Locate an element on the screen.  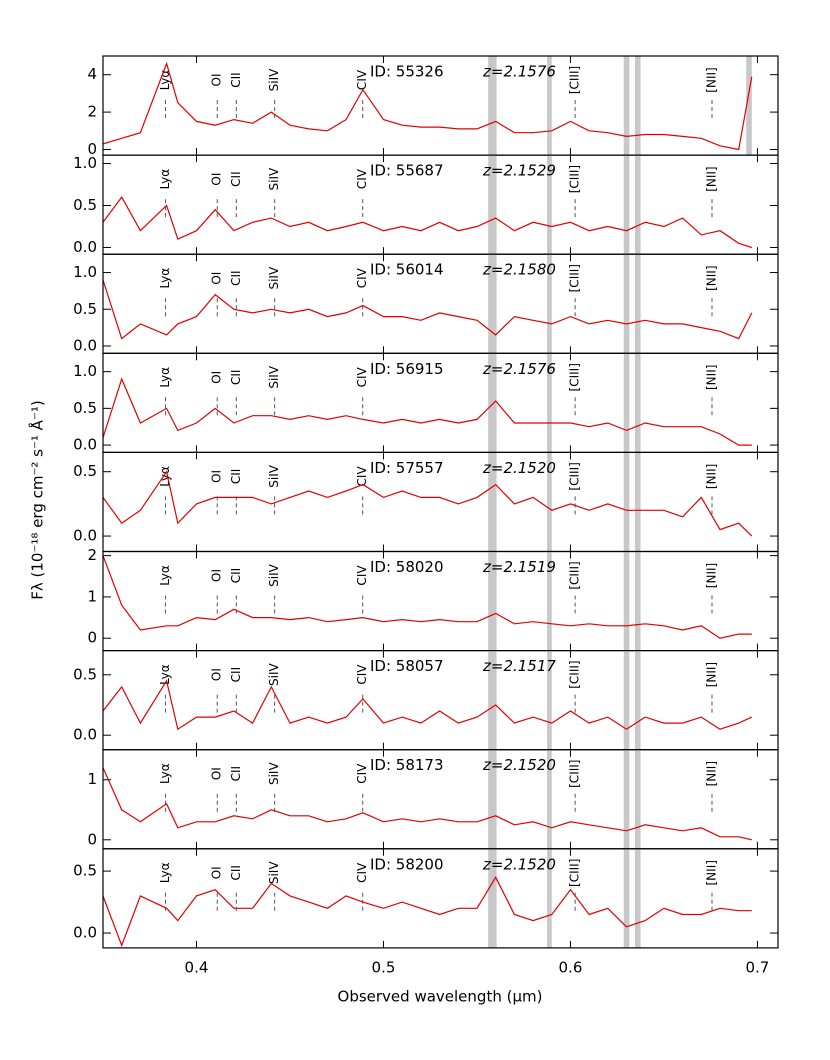
spectrum-id: ID: 55326 is located at coordinates (407, 72).